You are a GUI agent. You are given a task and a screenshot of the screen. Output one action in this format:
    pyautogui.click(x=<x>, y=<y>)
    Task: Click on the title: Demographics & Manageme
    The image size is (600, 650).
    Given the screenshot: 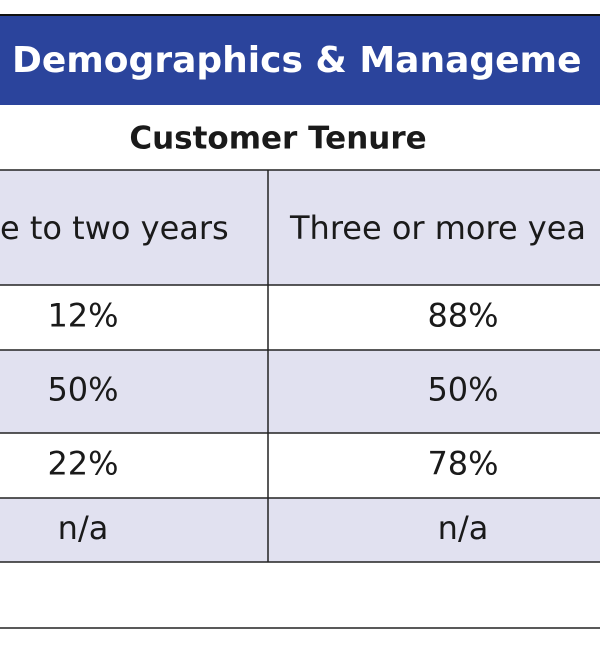 What is the action you would take?
    pyautogui.click(x=296, y=60)
    